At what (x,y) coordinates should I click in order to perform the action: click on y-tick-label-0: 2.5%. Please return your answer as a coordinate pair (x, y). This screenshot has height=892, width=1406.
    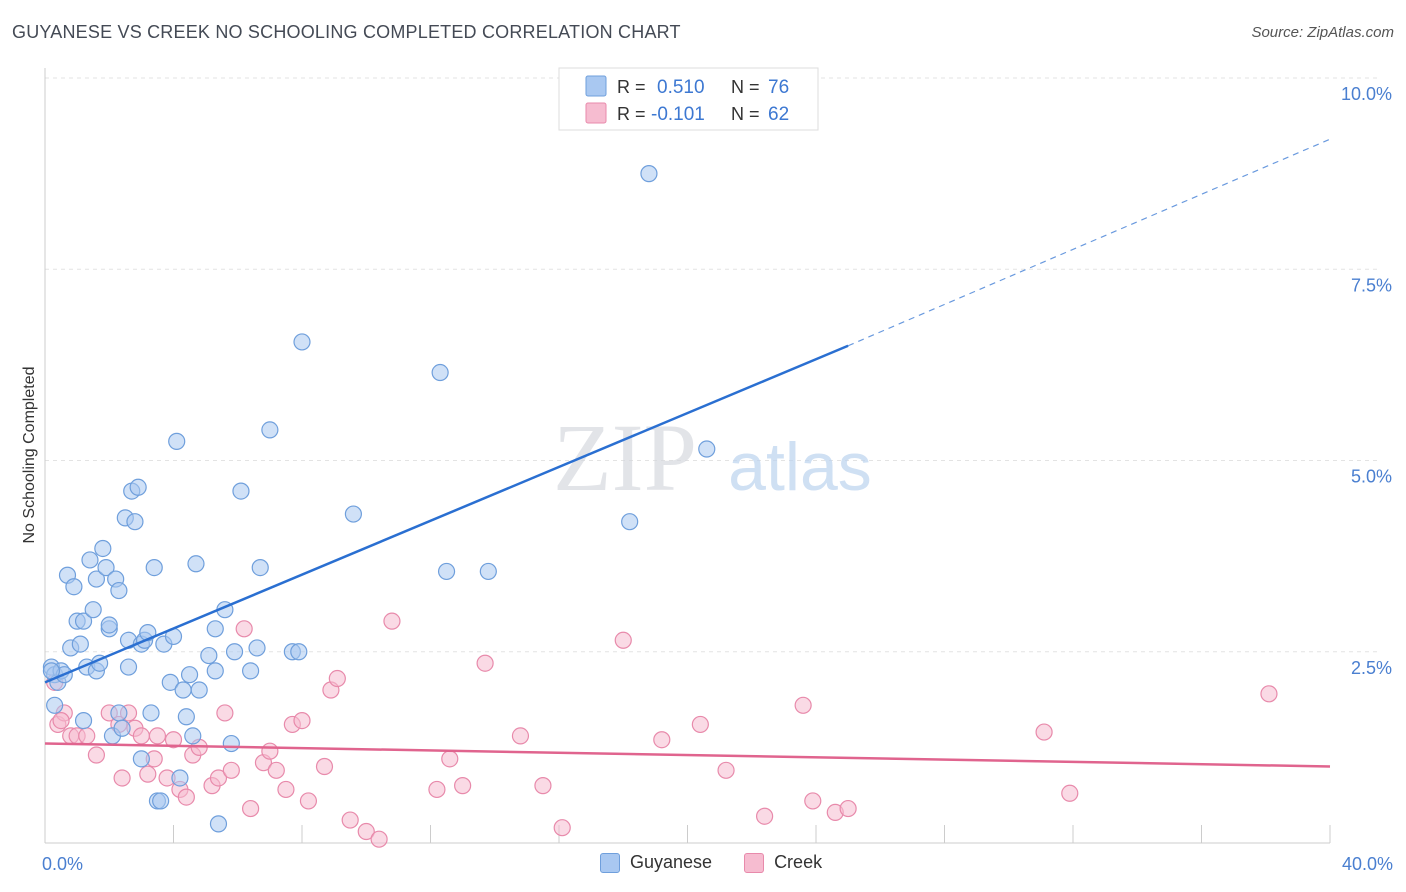
    Looking at the image, I should click on (1371, 668).